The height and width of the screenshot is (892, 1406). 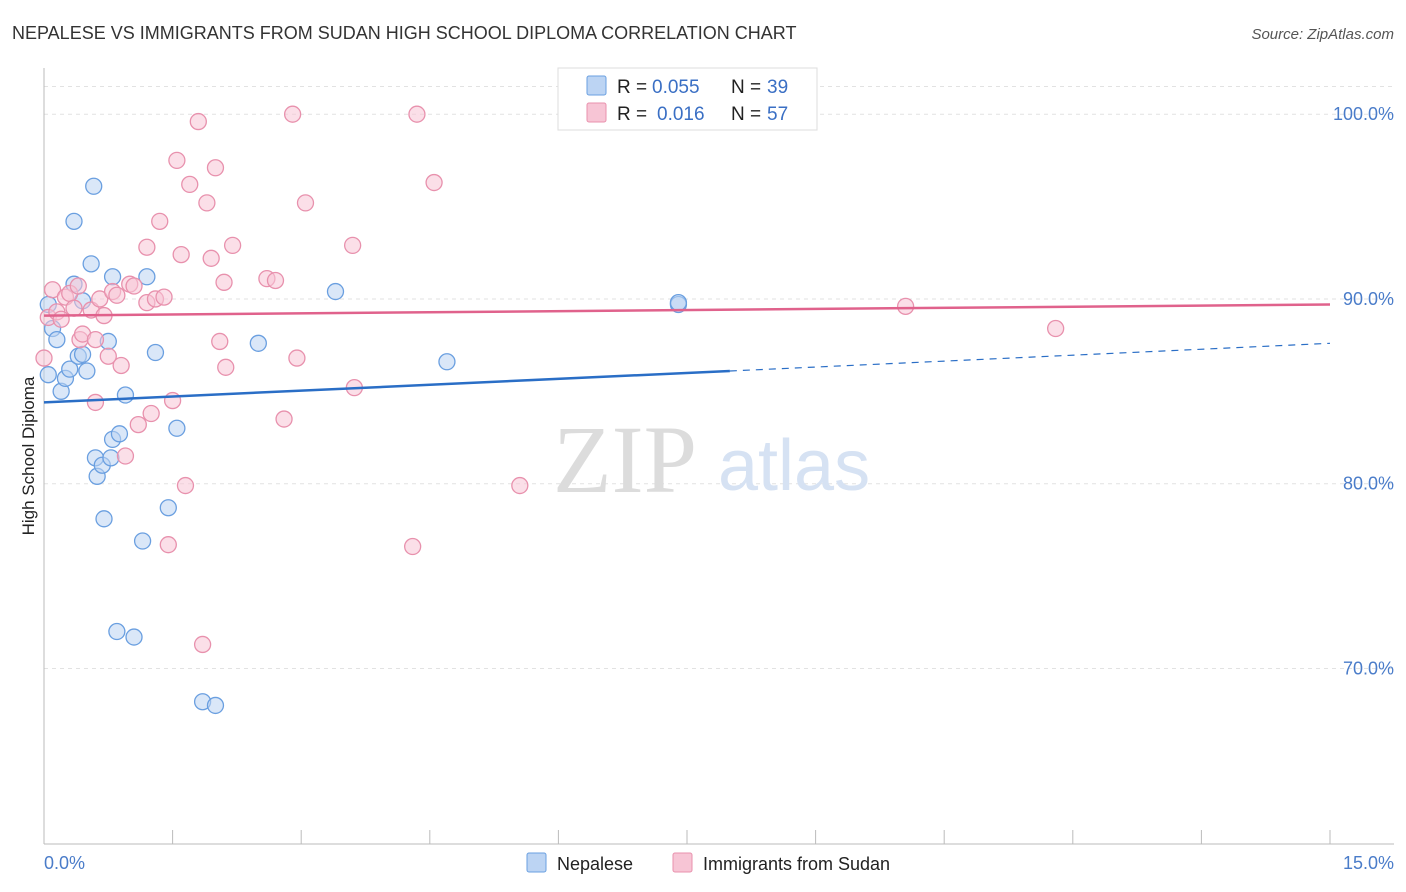 What do you see at coordinates (687, 99) in the screenshot?
I see `stats-legend: R = 0.055 N = 39 R = 0.016 N = 57` at bounding box center [687, 99].